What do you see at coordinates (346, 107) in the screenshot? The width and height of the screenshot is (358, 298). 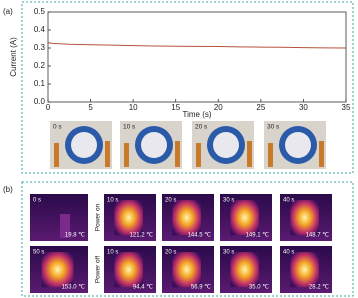 I see `x-tick-label: 35` at bounding box center [346, 107].